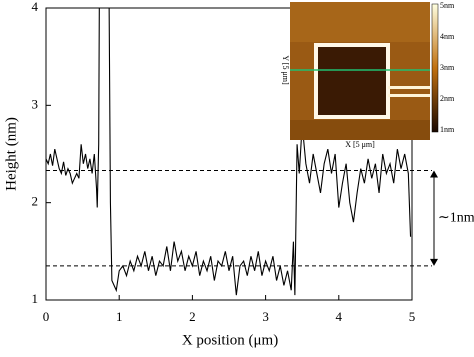 The height and width of the screenshot is (357, 474). I want to click on y-tick-label: 4, so click(35, 7).